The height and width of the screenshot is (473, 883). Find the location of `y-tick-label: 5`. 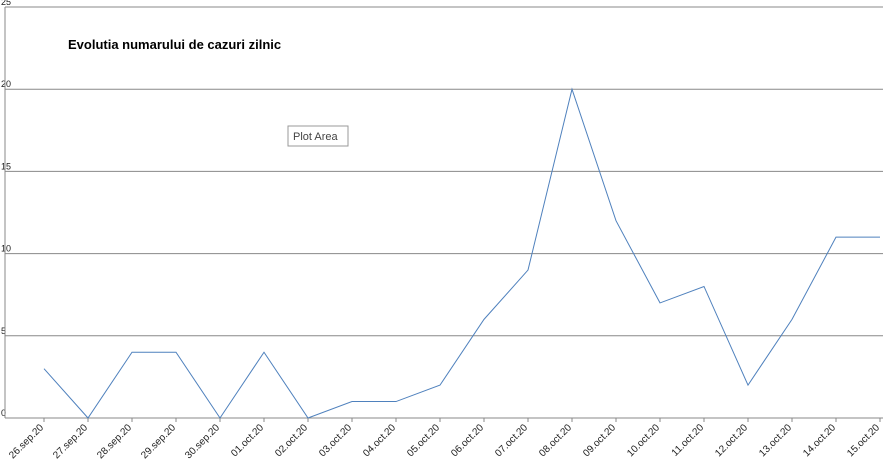

y-tick-label: 5 is located at coordinates (3, 331).